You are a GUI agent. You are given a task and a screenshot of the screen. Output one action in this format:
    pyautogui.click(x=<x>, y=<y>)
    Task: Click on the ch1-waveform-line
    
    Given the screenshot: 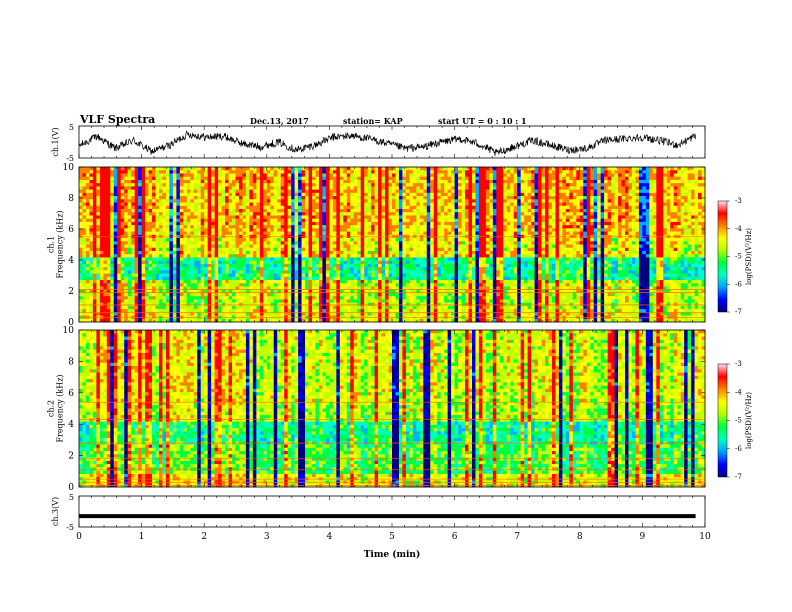 What is the action you would take?
    pyautogui.click(x=387, y=143)
    